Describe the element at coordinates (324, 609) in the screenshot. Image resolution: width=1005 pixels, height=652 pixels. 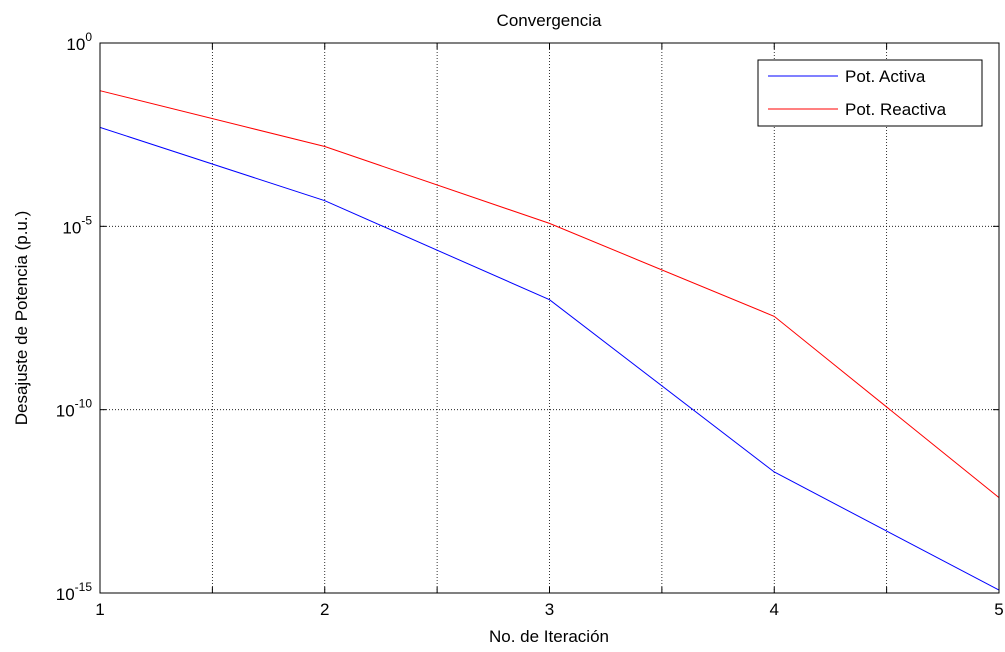
I see `x-tick-label: 2` at that location.